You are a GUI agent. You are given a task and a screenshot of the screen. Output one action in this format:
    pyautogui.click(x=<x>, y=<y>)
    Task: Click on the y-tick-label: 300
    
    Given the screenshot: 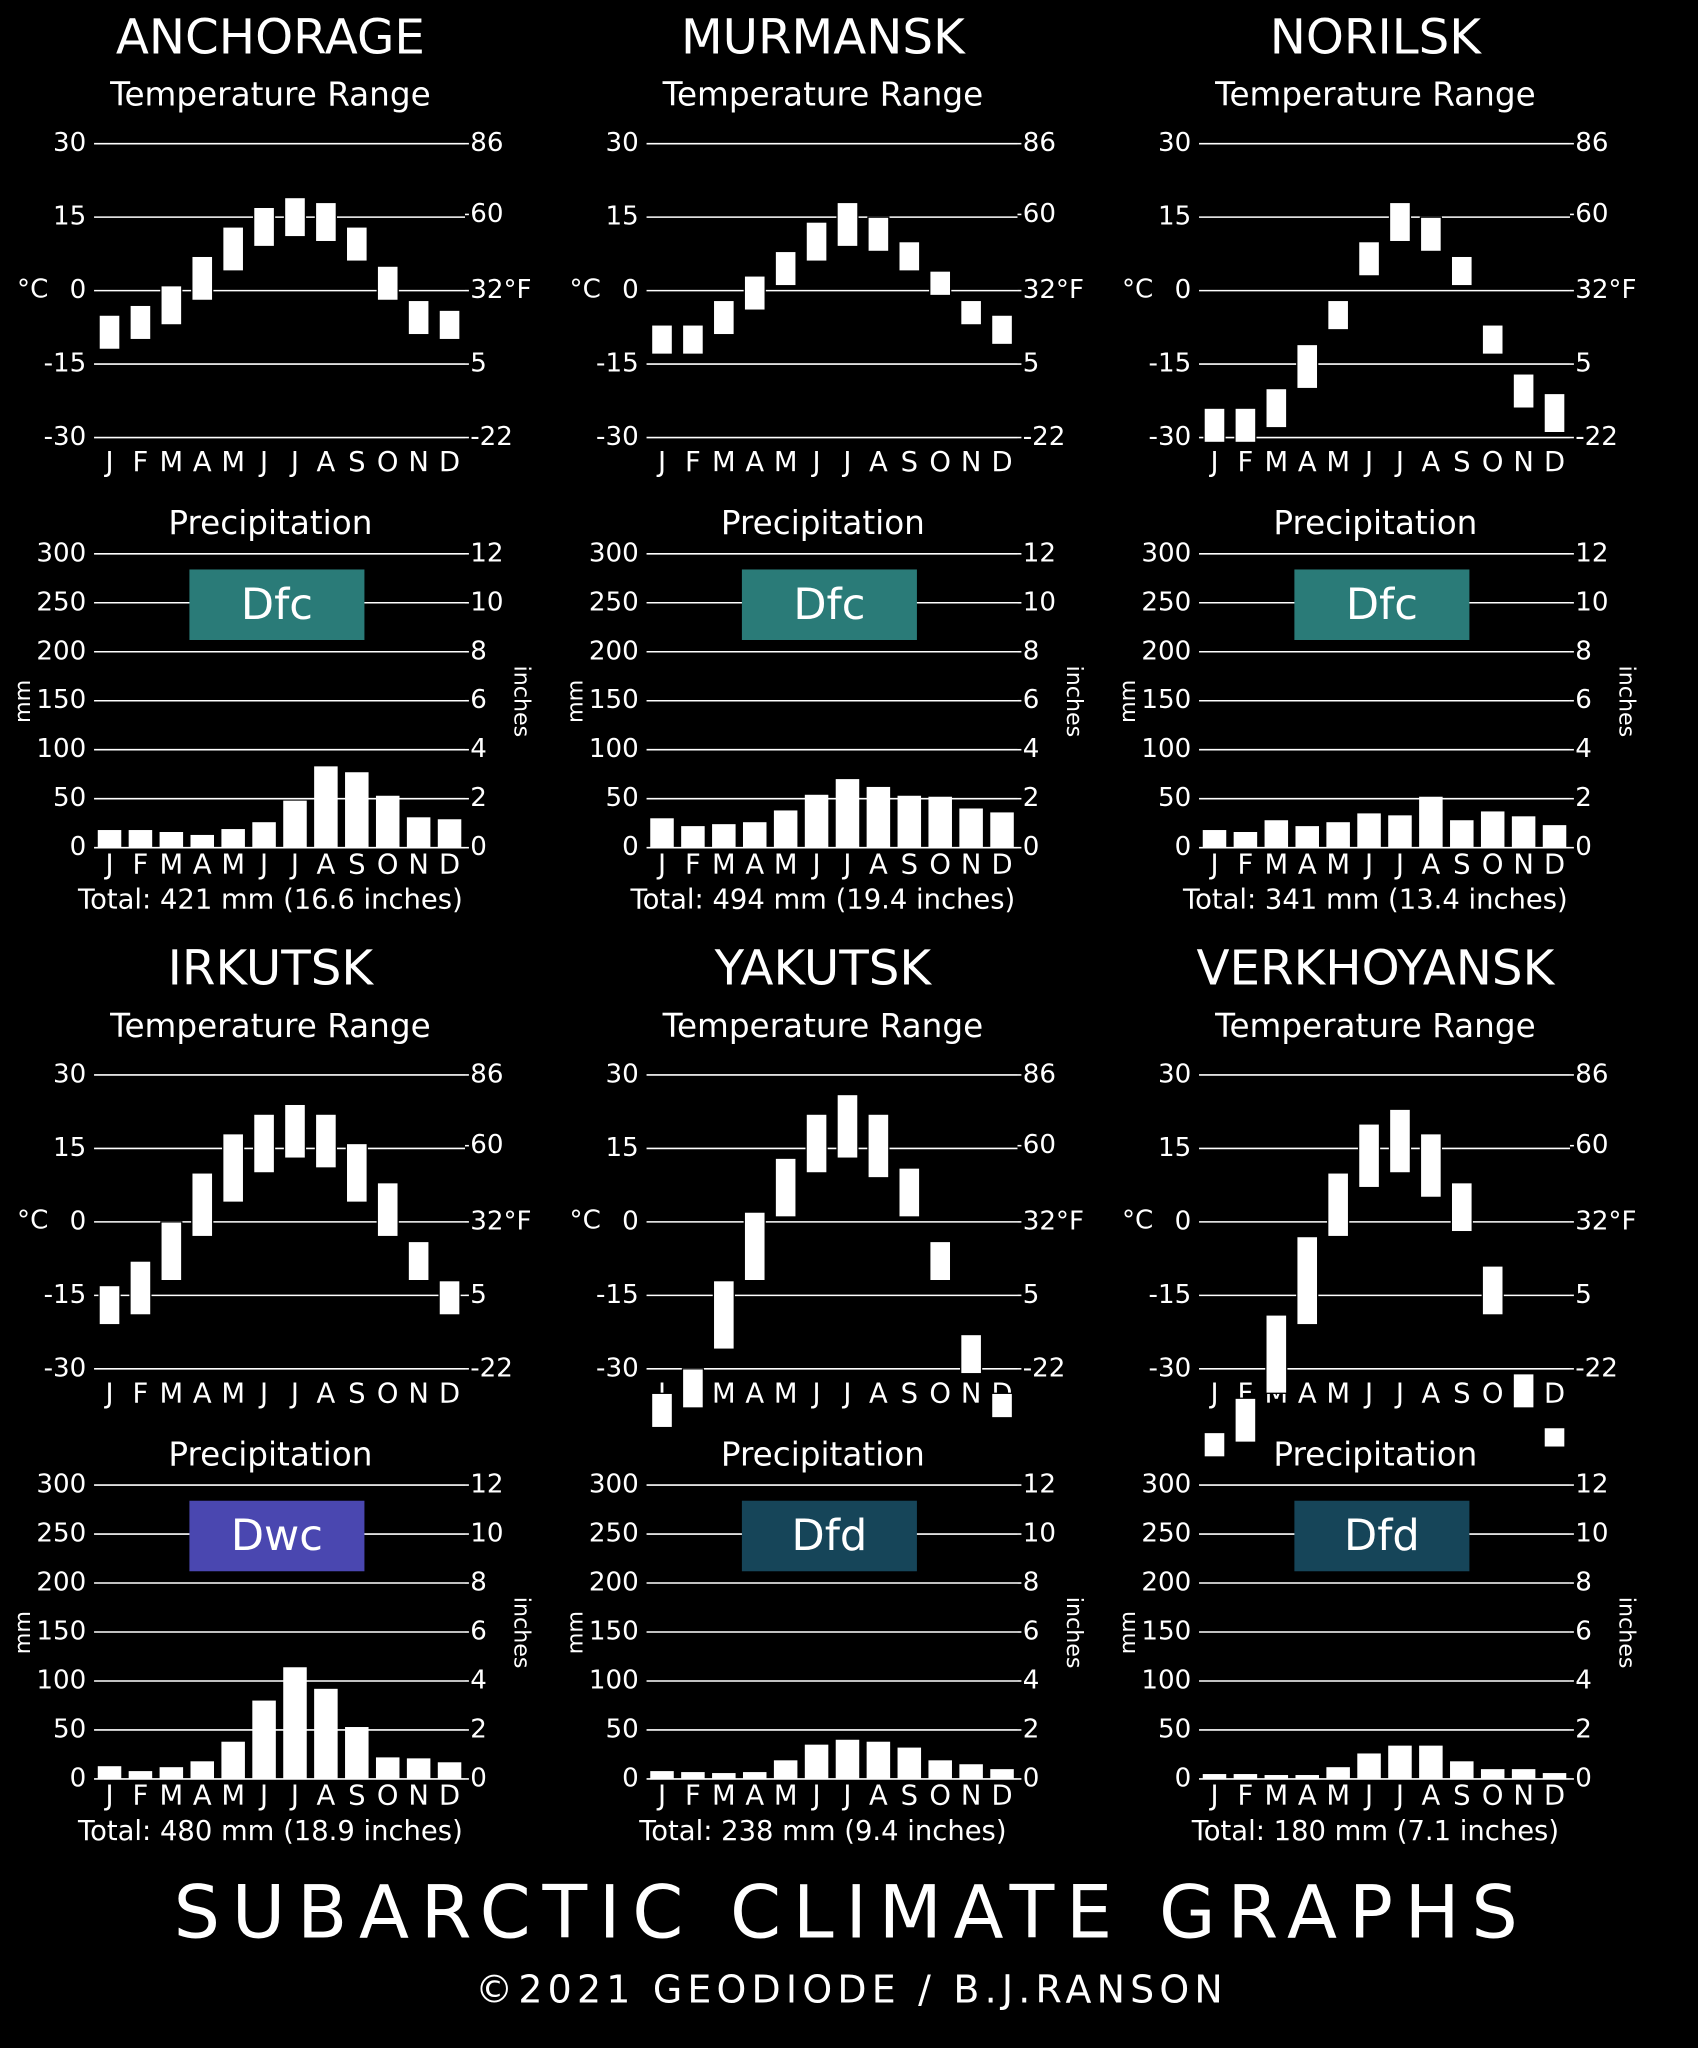 What is the action you would take?
    pyautogui.click(x=1166, y=553)
    